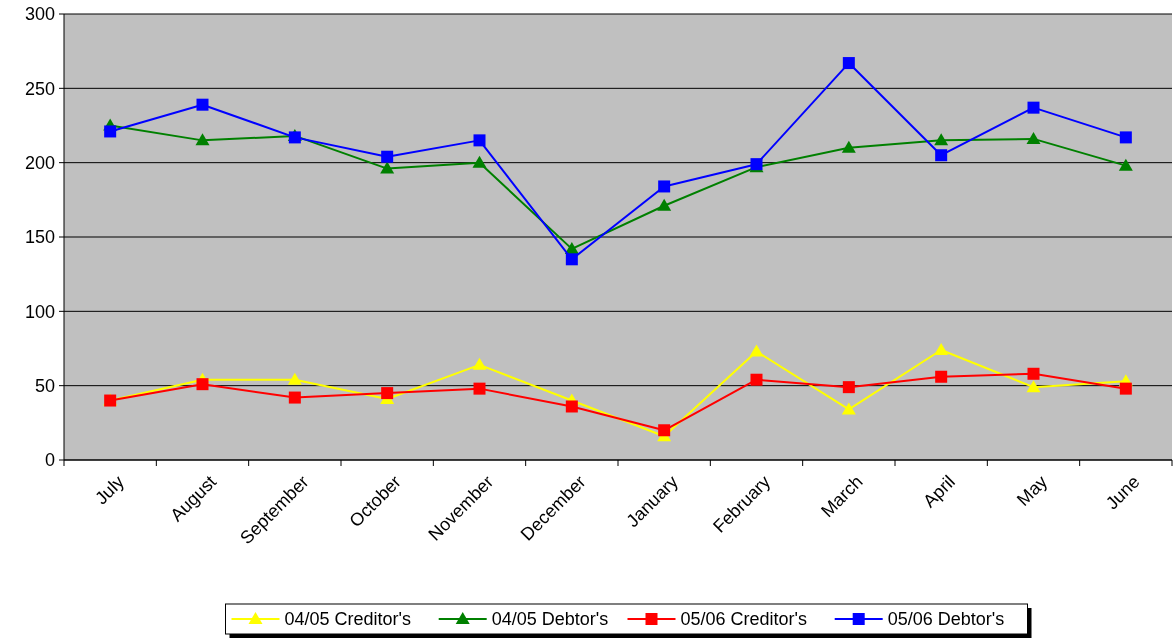  Describe the element at coordinates (39, 237) in the screenshot. I see `y-tick-label: 150` at that location.